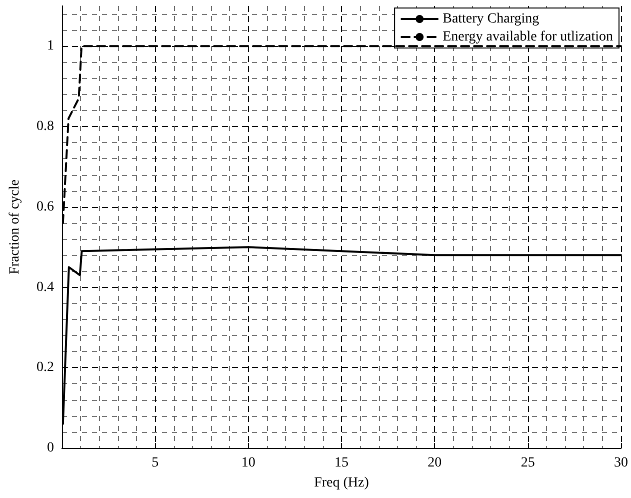 The image size is (631, 498). What do you see at coordinates (248, 463) in the screenshot?
I see `x-tick-label: 10` at bounding box center [248, 463].